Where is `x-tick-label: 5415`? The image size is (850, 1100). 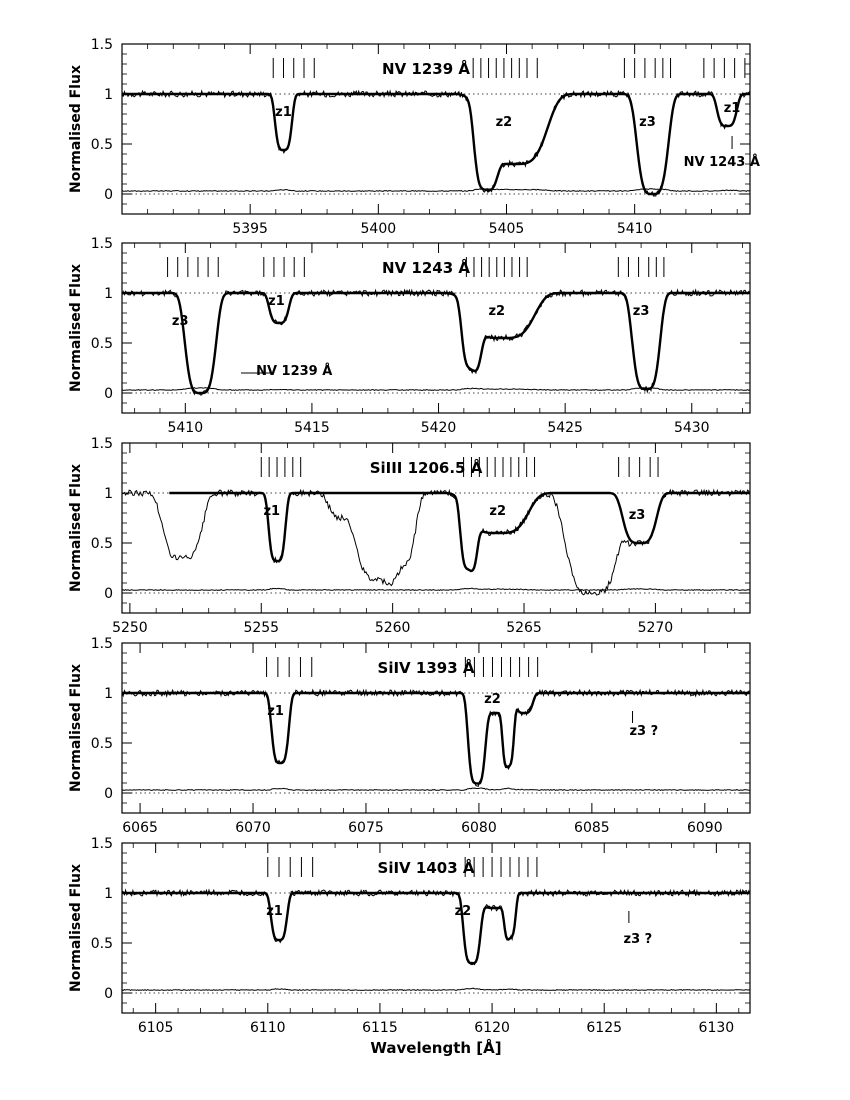 x-tick-label: 5415 is located at coordinates (312, 428).